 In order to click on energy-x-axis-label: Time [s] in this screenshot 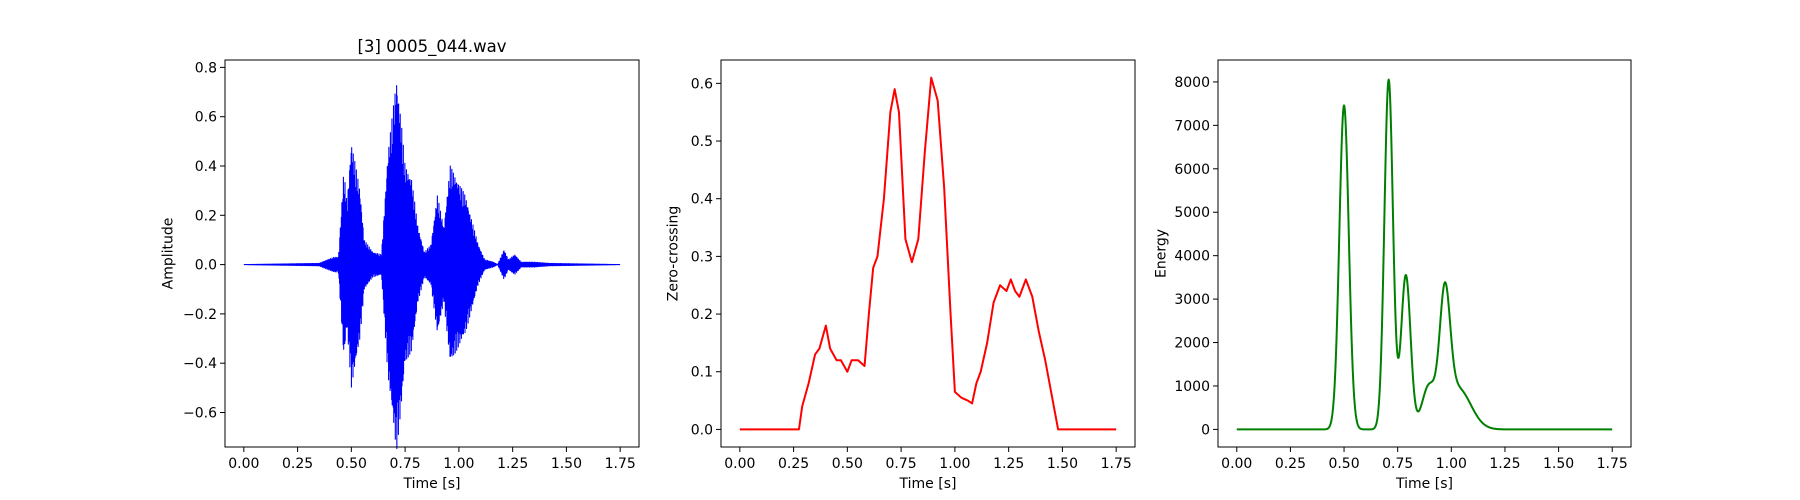, I will do `click(1424, 484)`.